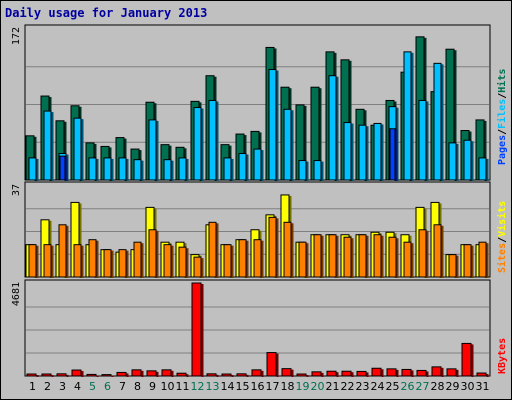 This screenshot has width=512, height=400. What do you see at coordinates (455, 115) in the screenshot?
I see `hits-bar-day-29-shade` at bounding box center [455, 115].